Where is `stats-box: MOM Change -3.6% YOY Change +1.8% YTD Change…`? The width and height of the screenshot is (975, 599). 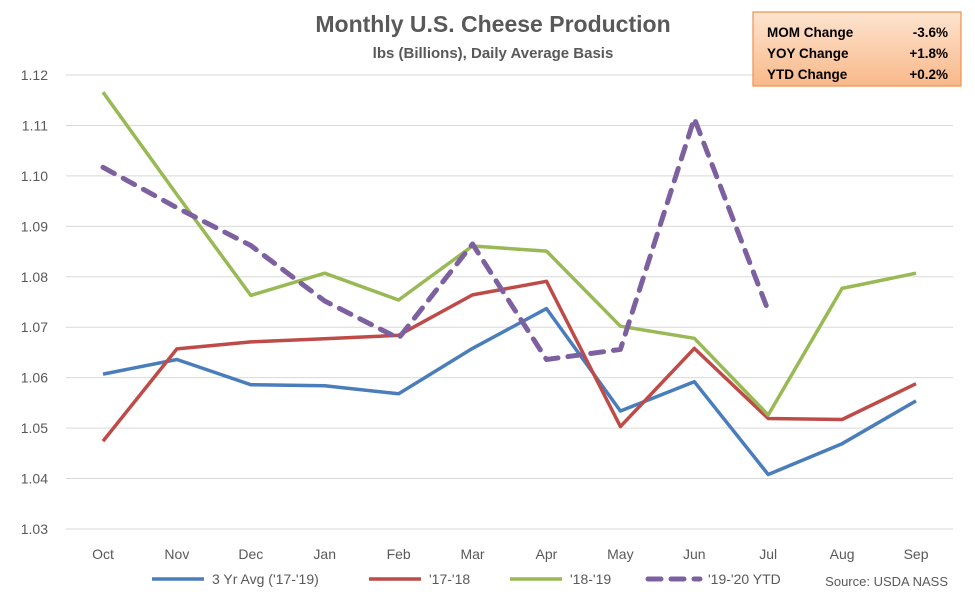 stats-box: MOM Change -3.6% YOY Change +1.8% YTD Change… is located at coordinates (857, 49).